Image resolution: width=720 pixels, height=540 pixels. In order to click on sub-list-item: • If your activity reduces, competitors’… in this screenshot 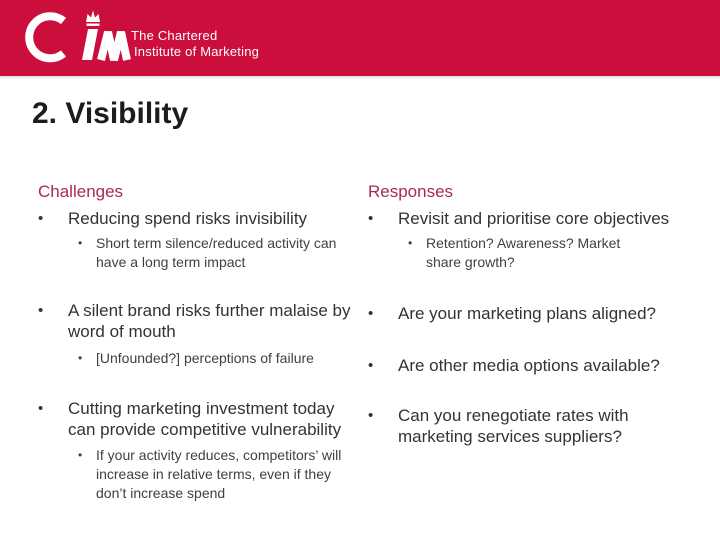, I will do `click(219, 474)`.